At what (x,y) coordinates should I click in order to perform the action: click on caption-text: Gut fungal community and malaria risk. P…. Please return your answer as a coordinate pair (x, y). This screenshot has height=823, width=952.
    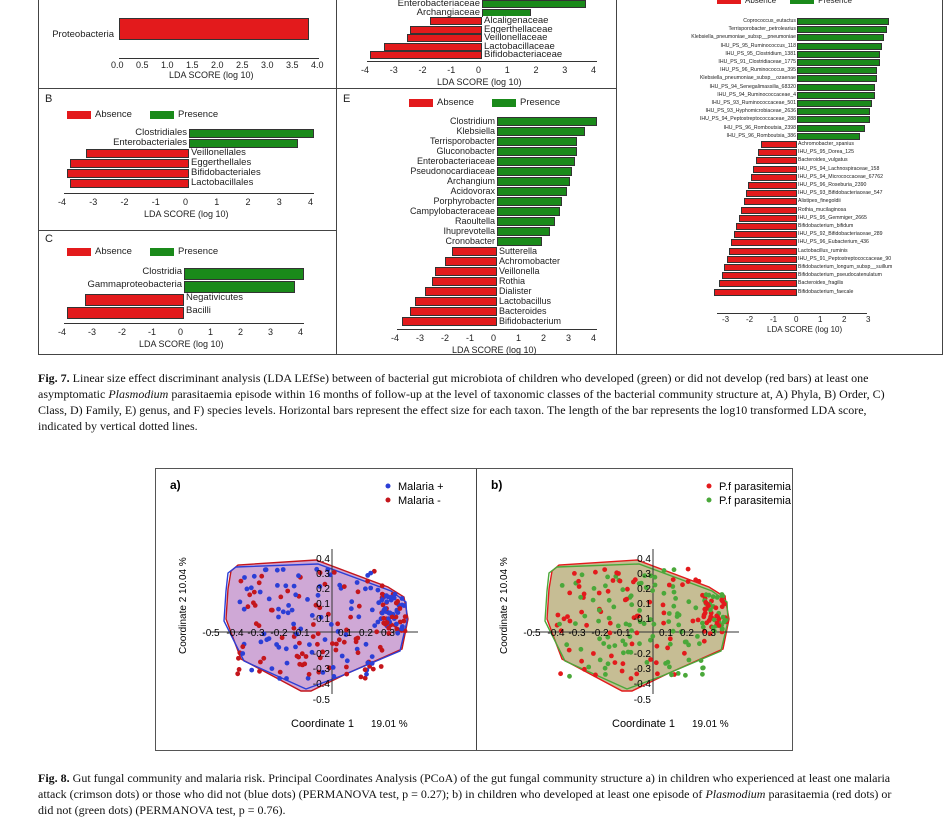
    Looking at the image, I should click on (464, 786).